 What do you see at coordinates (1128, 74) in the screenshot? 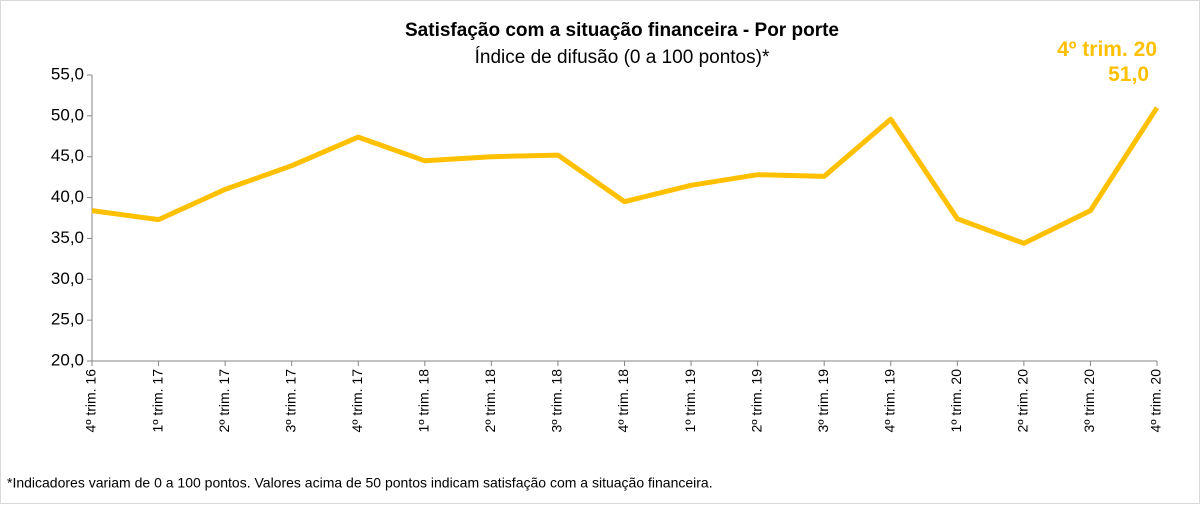
I see `data-label: 51,0` at bounding box center [1128, 74].